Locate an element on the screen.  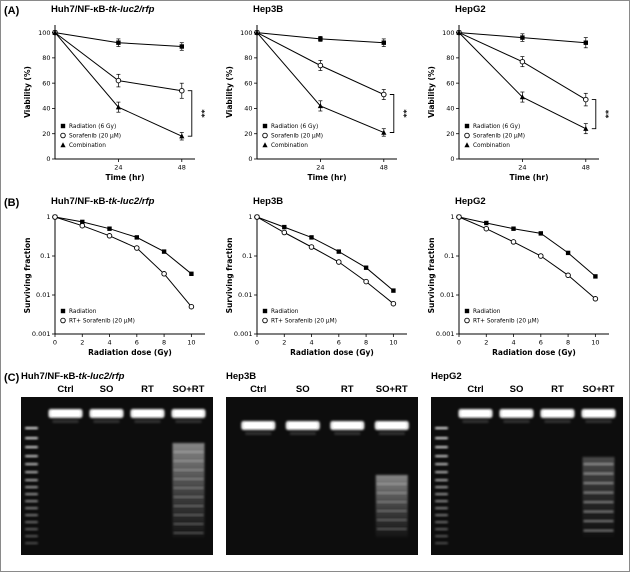
panel-b-label: (B) is located at coordinates (12, 203).